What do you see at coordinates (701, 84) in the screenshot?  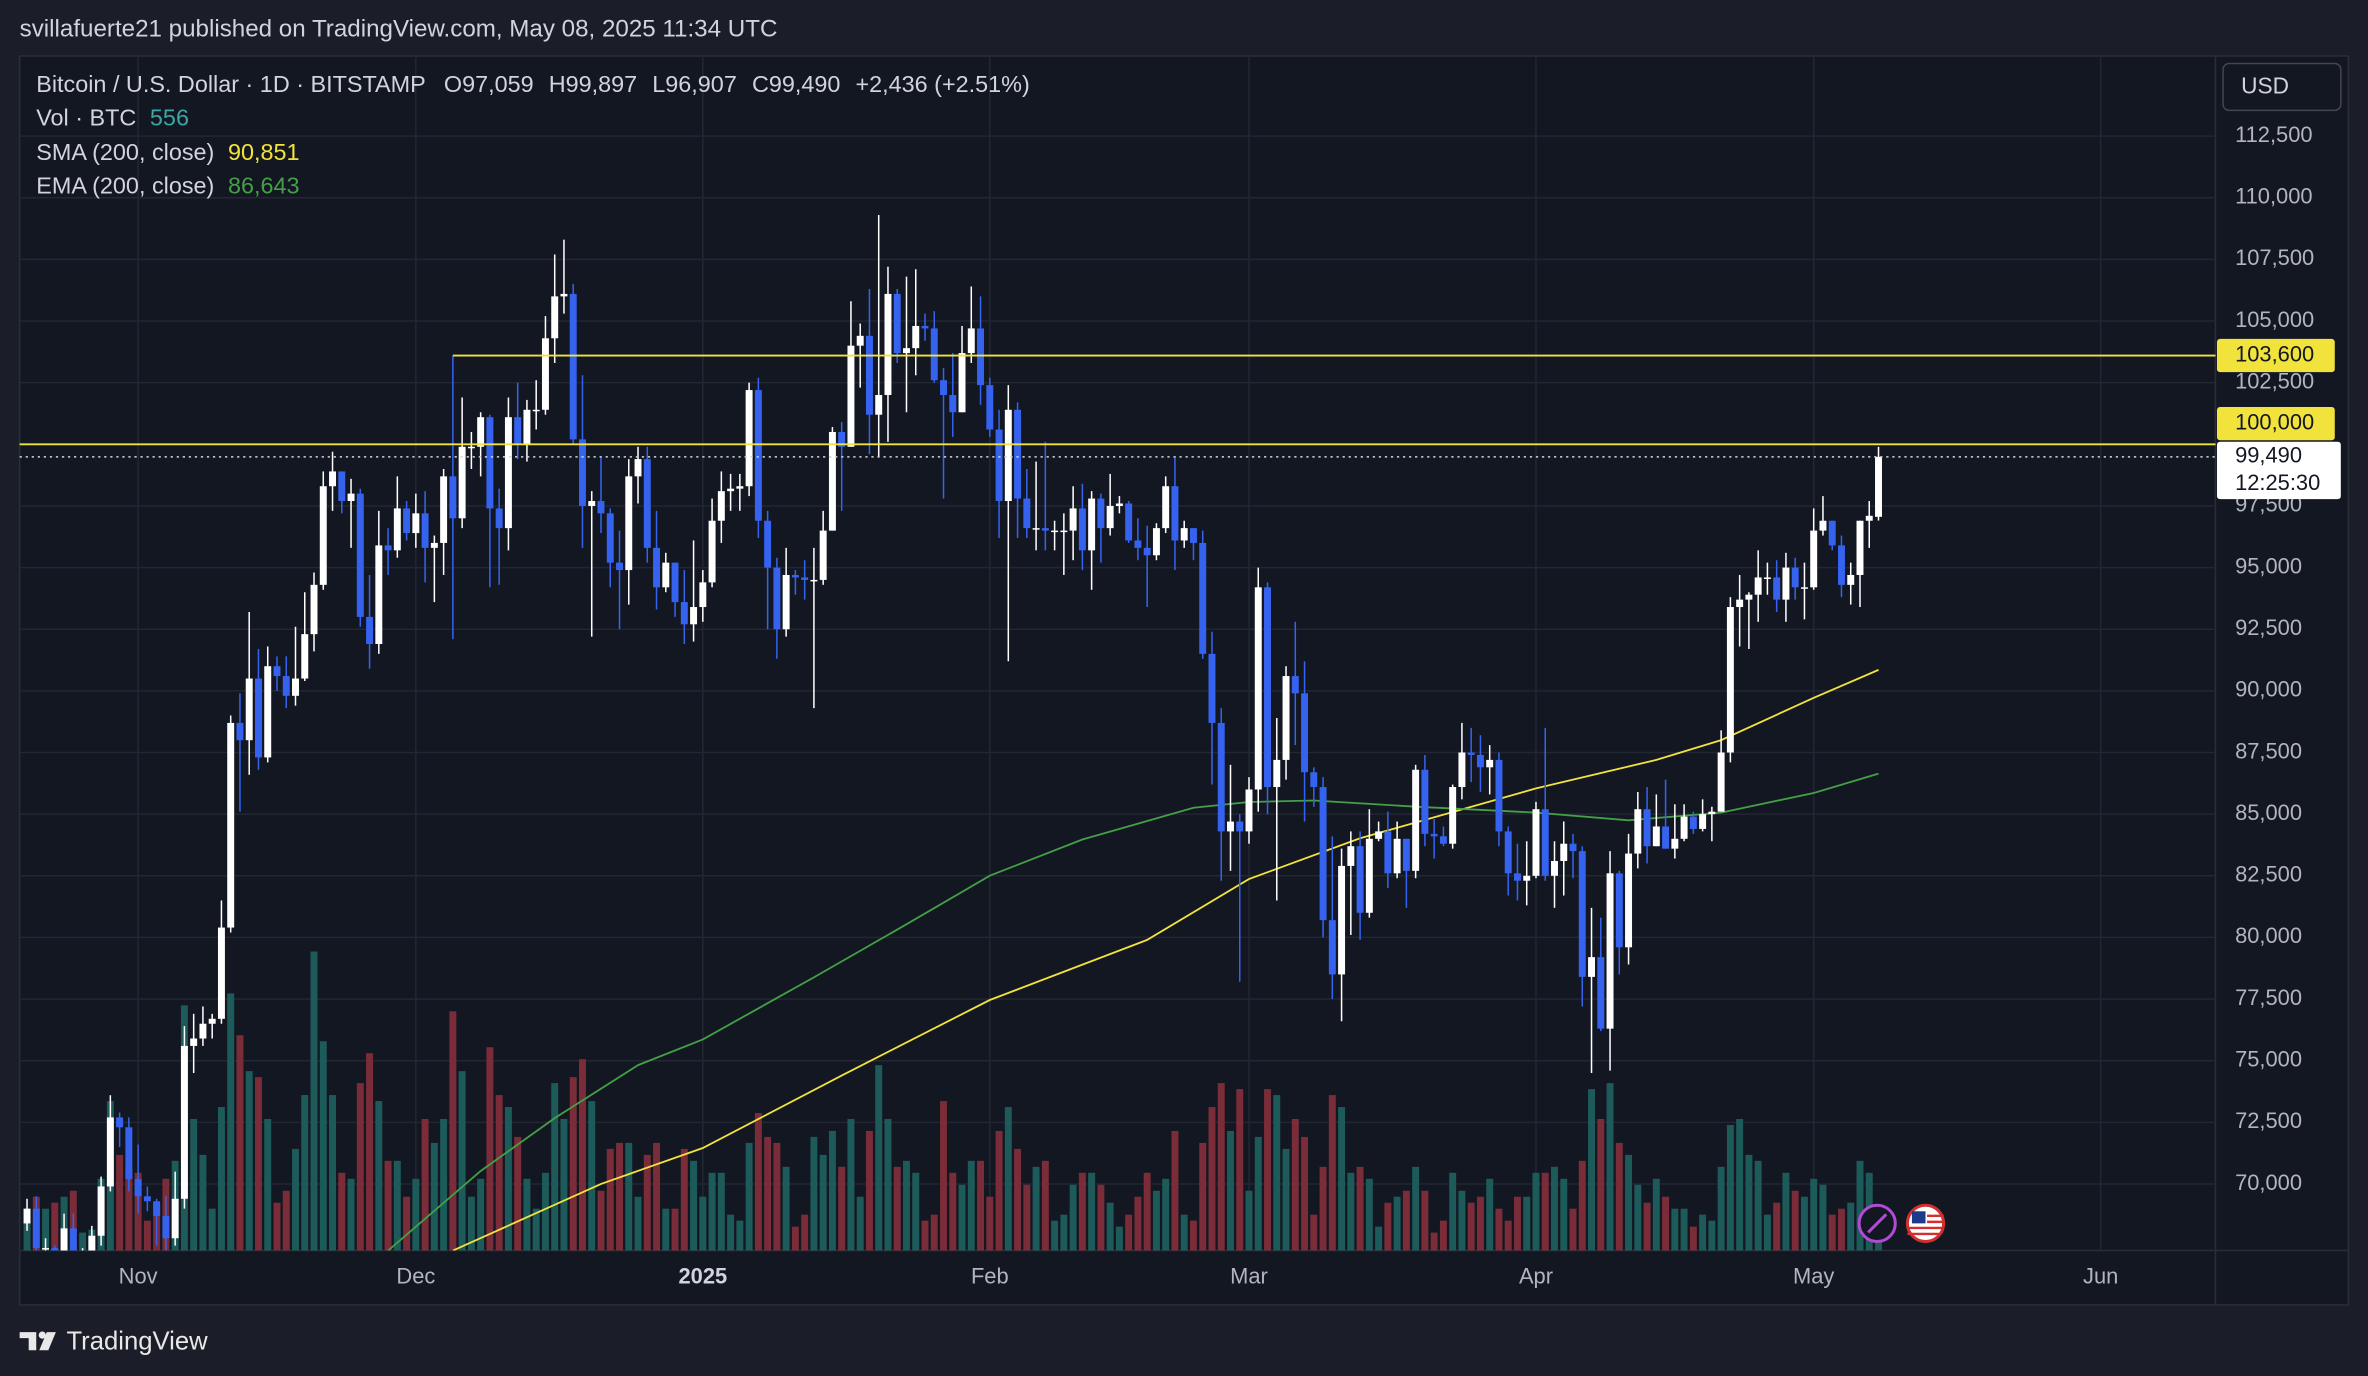 I see `ohlc-value: 96,907` at bounding box center [701, 84].